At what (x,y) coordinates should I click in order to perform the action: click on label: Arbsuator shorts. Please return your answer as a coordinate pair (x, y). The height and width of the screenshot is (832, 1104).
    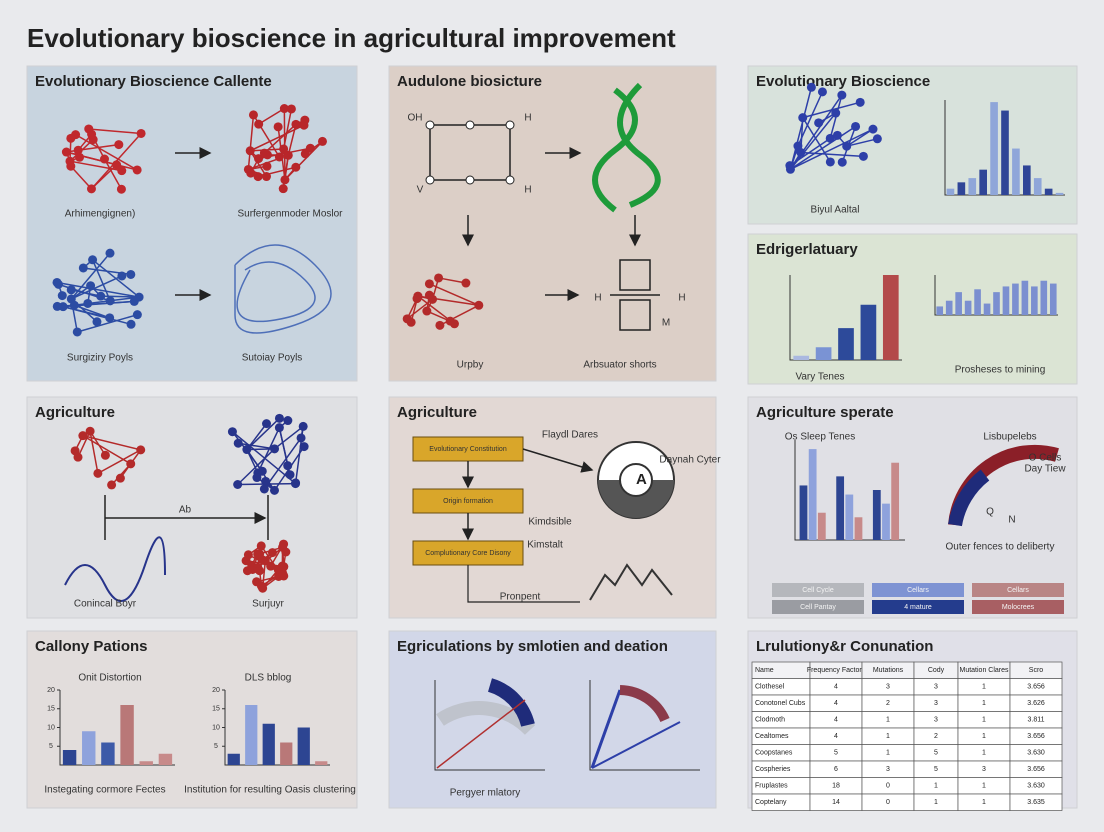
    Looking at the image, I should click on (619, 365).